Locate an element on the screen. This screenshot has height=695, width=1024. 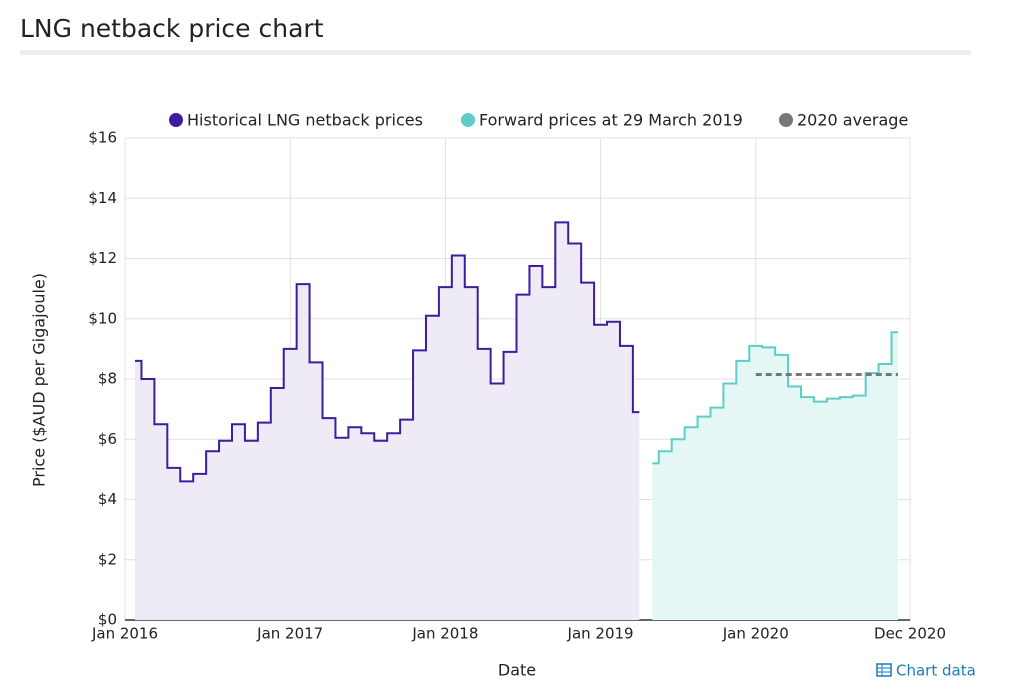
step-line is located at coordinates (775, 398).